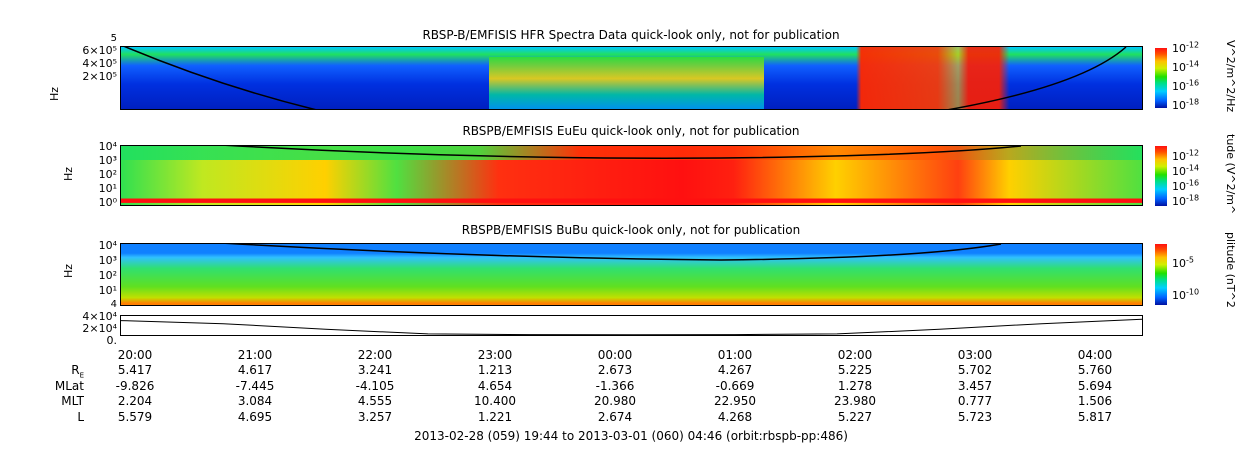 This screenshot has height=449, width=1250. I want to click on row-value: 1.278, so click(855, 385).